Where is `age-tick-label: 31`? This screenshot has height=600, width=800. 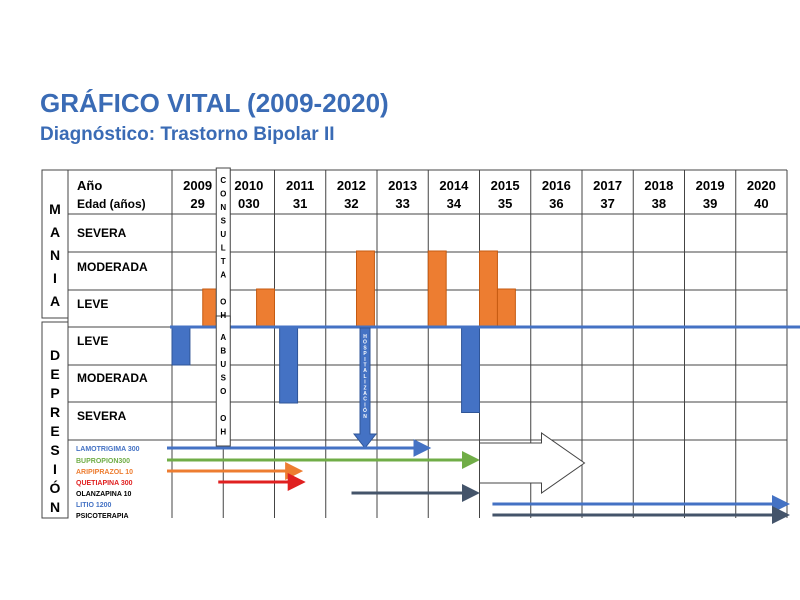
age-tick-label: 31 is located at coordinates (300, 203).